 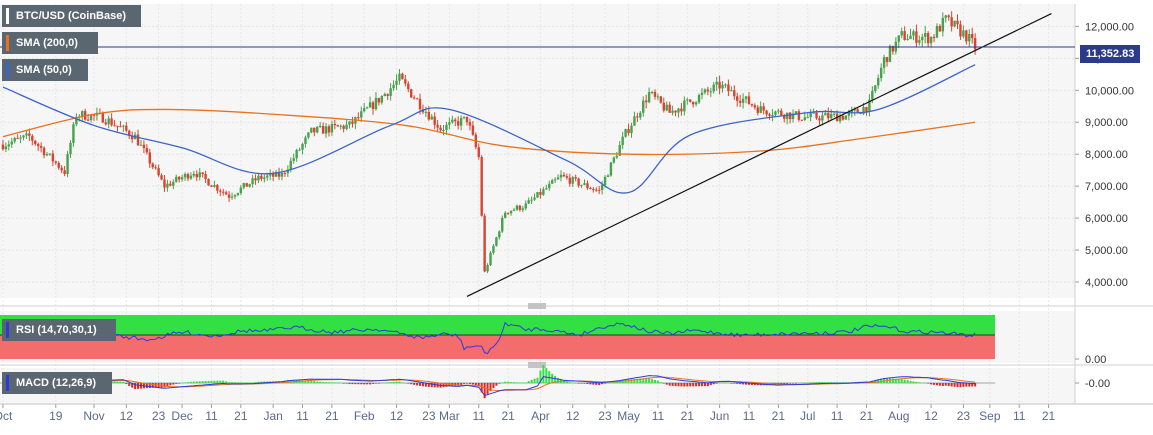 I want to click on x-tick-label: 21, so click(x=867, y=416).